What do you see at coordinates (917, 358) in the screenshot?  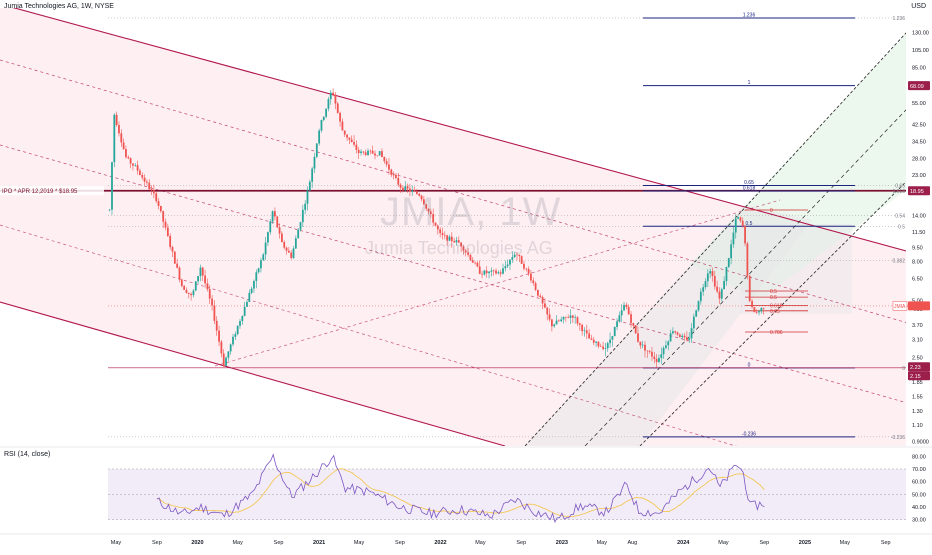 I see `price-tick-label: 2.50` at bounding box center [917, 358].